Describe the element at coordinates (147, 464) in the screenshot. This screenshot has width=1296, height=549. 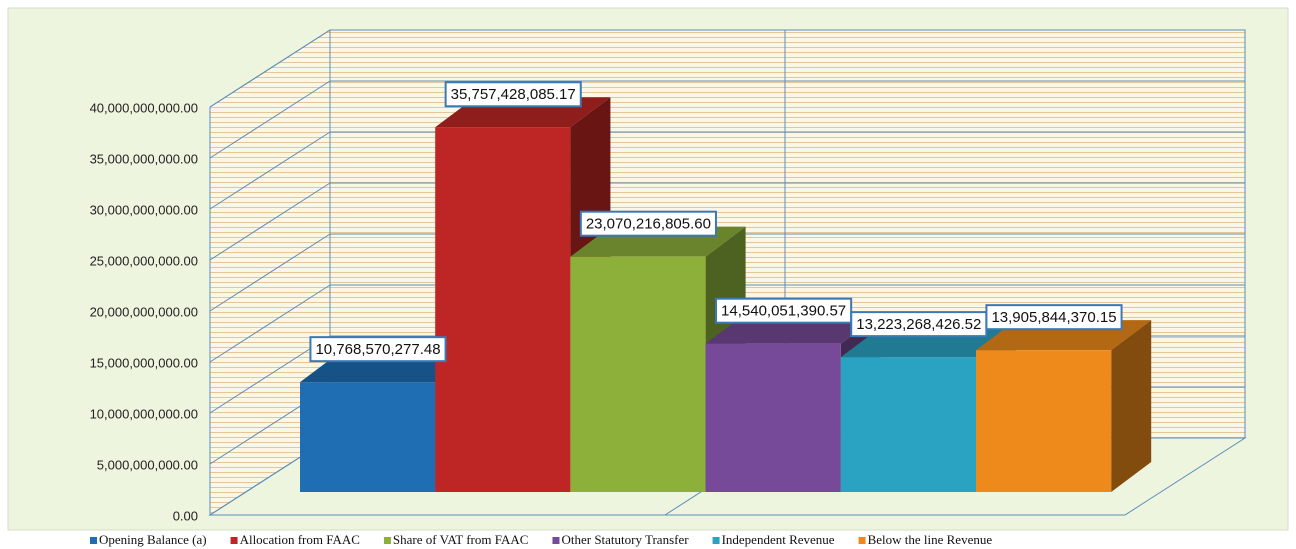
I see `y-tick-label: 5,000,000,000.00` at that location.